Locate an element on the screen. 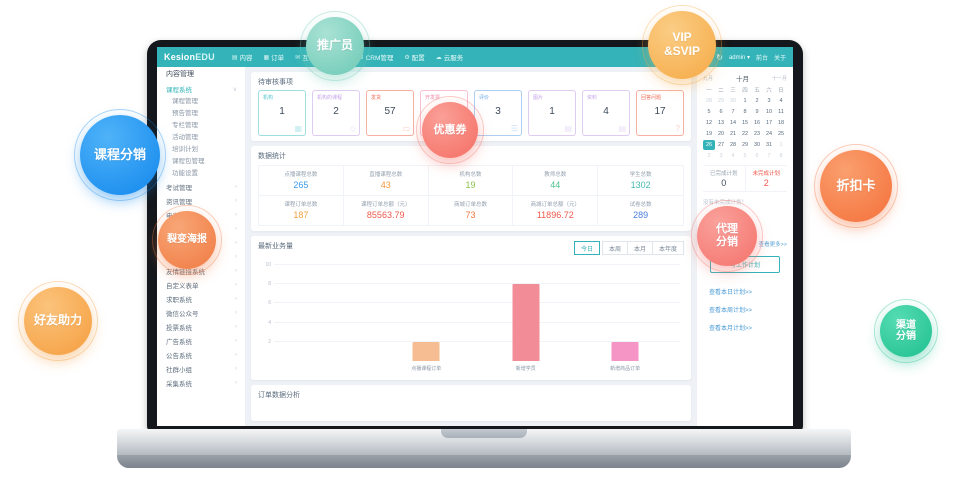 The height and width of the screenshot is (479, 968). sidebar-subitem: 功能设置 is located at coordinates (185, 173).